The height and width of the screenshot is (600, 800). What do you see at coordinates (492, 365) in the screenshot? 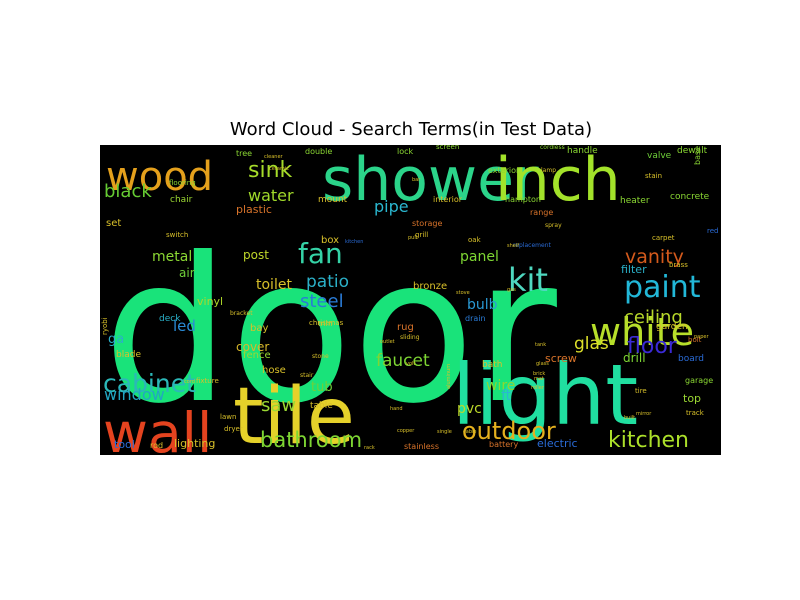
I see `word-bath: bath` at bounding box center [492, 365].